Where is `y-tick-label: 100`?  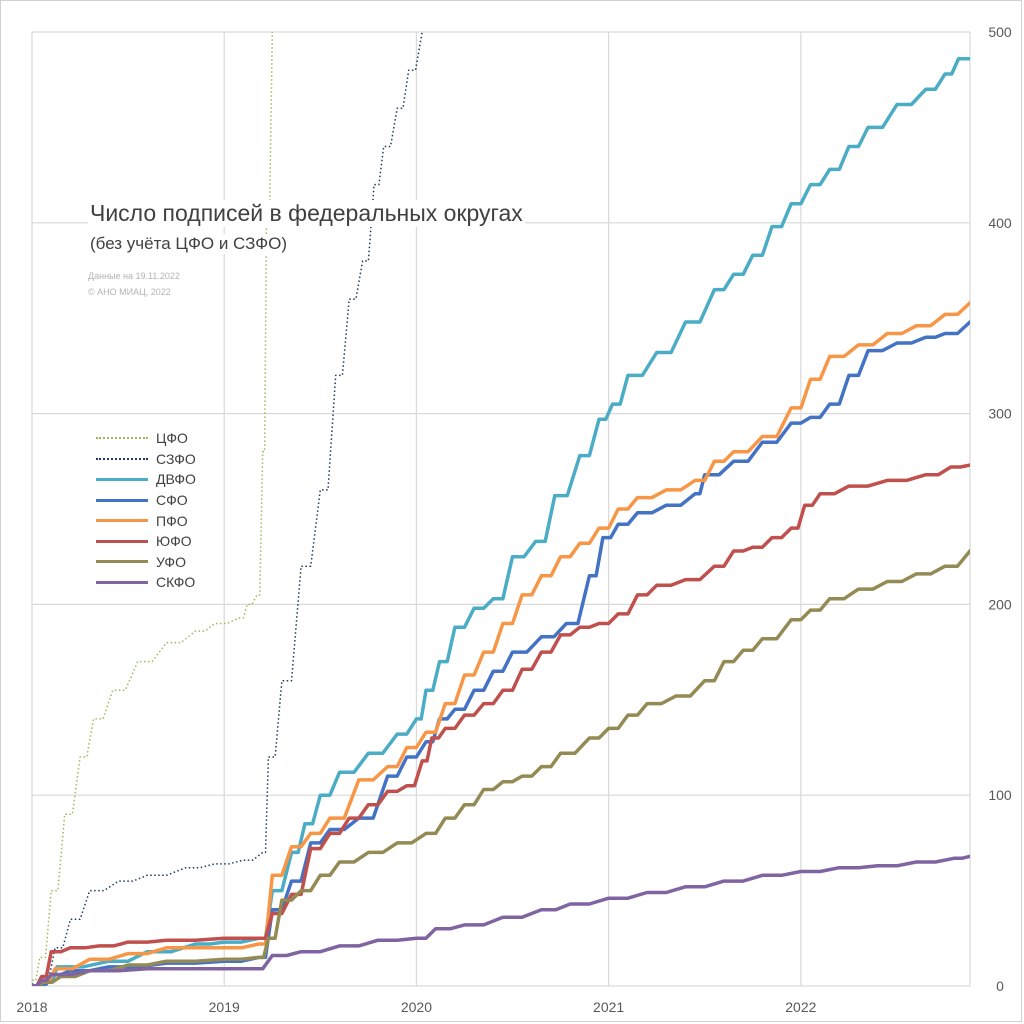
y-tick-label: 100 is located at coordinates (1000, 795).